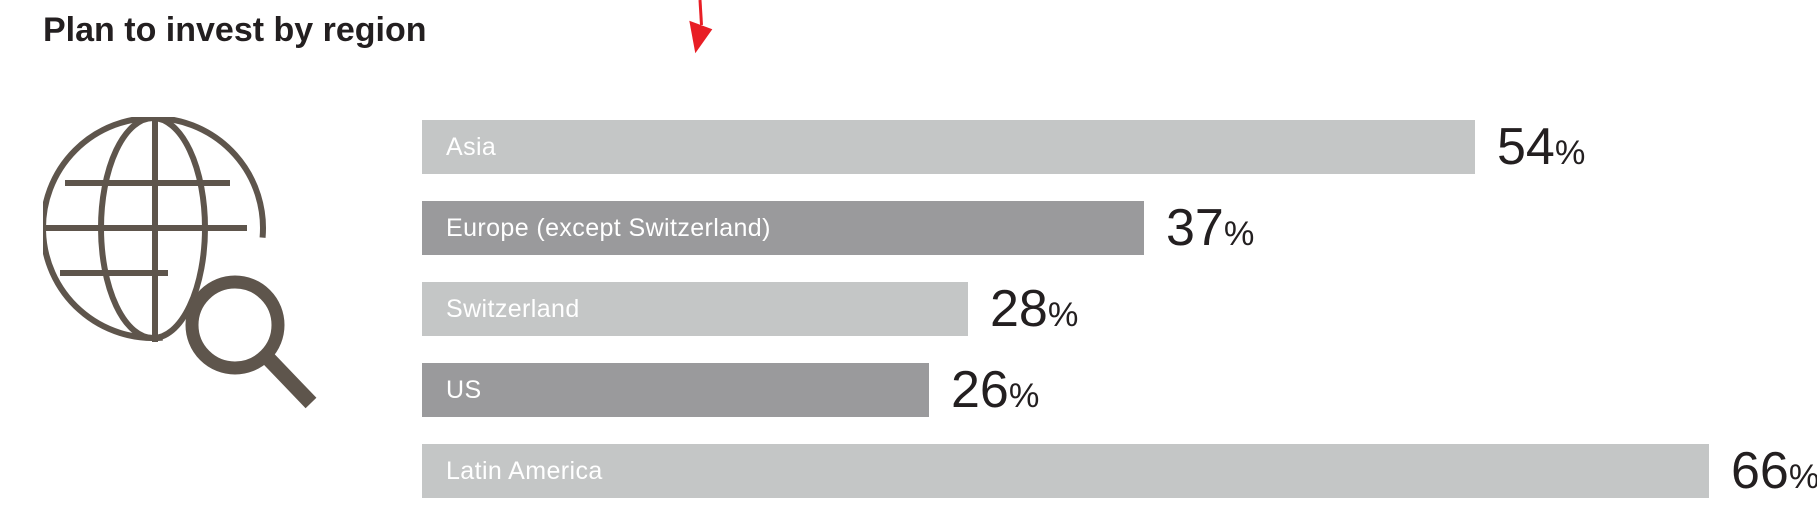 This screenshot has height=529, width=1817. What do you see at coordinates (1526, 147) in the screenshot?
I see `bar-value-number: 54` at bounding box center [1526, 147].